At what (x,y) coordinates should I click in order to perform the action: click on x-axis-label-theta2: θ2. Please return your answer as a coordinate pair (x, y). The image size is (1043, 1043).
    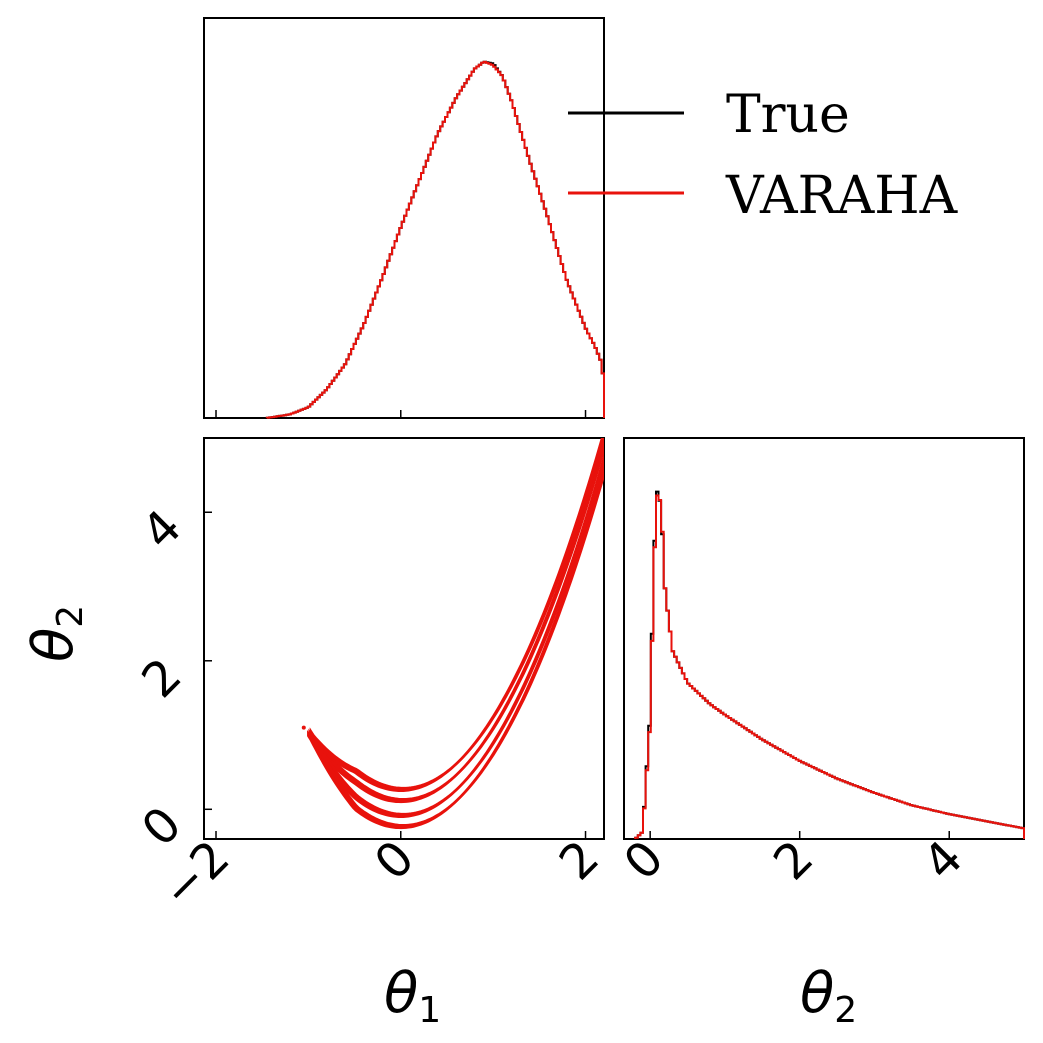
    Looking at the image, I should click on (828, 996).